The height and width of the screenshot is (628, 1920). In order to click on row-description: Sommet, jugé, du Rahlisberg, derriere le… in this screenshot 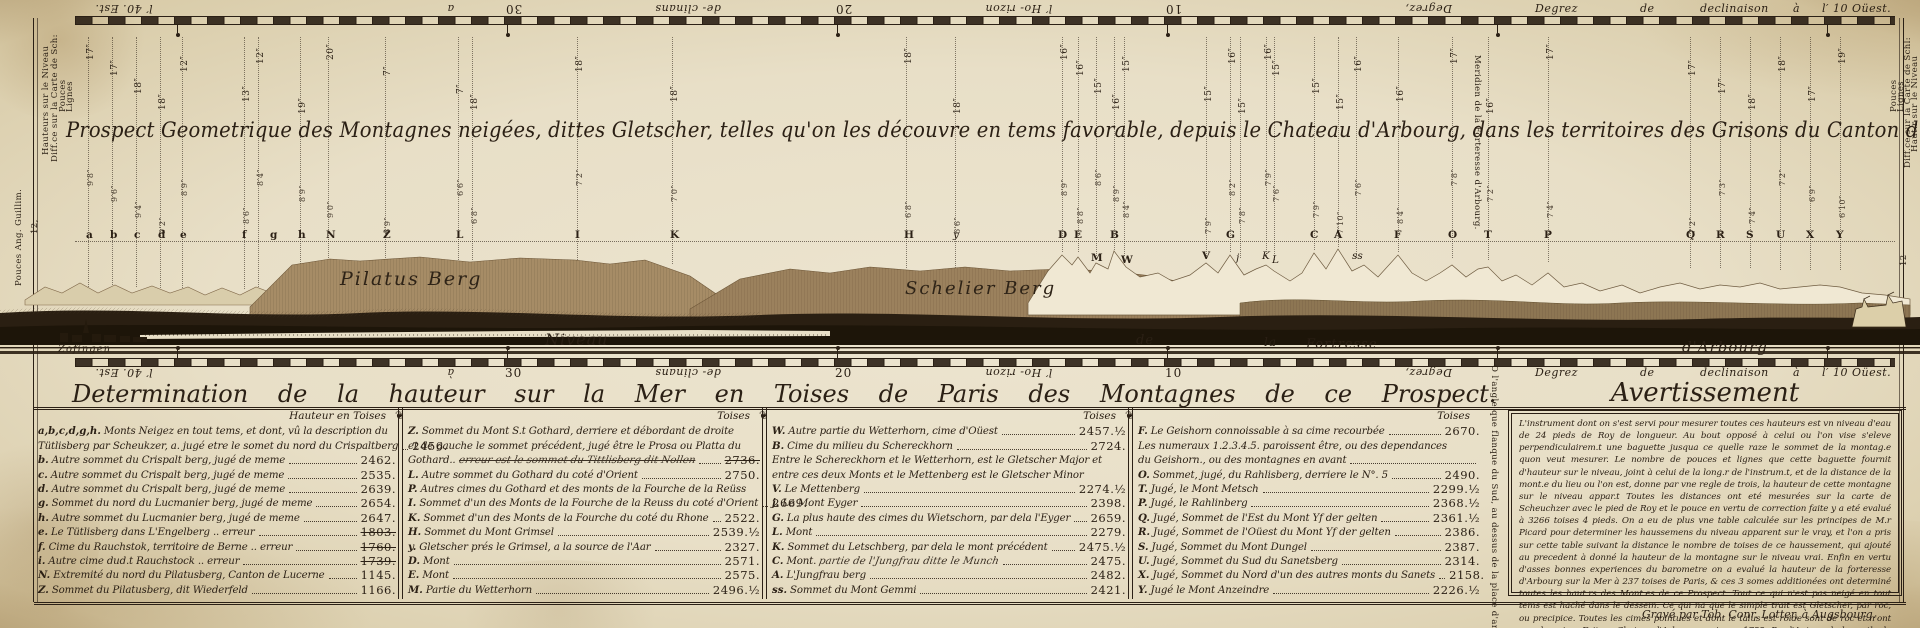, I will do `click(1270, 475)`.